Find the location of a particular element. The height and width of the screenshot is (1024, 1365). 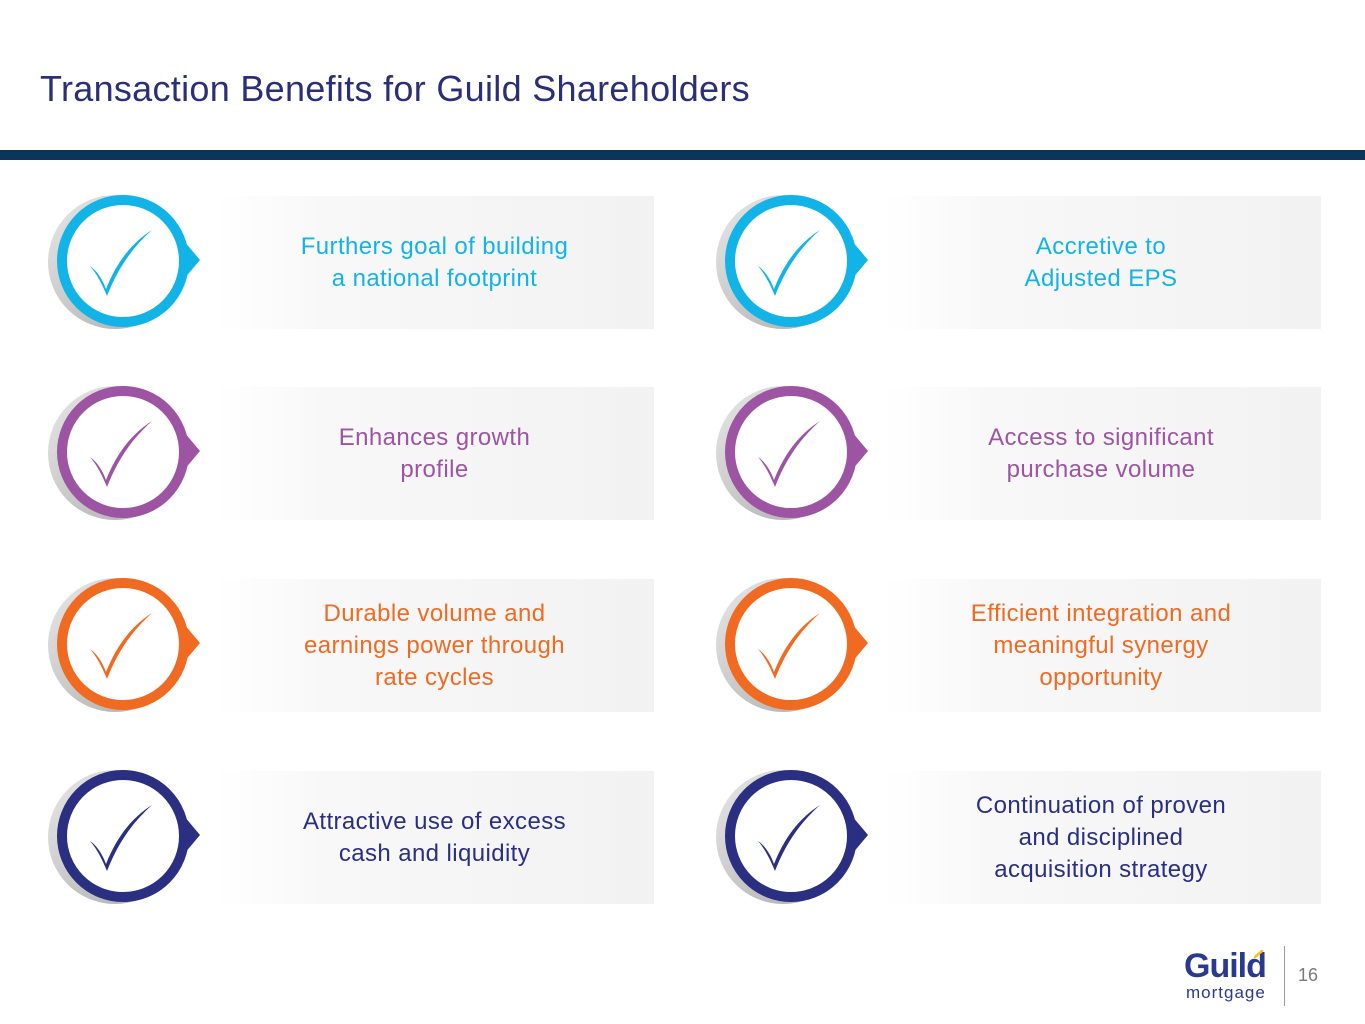

benefit-panel: Accretive to Adjusted EPS is located at coordinates (1101, 262).